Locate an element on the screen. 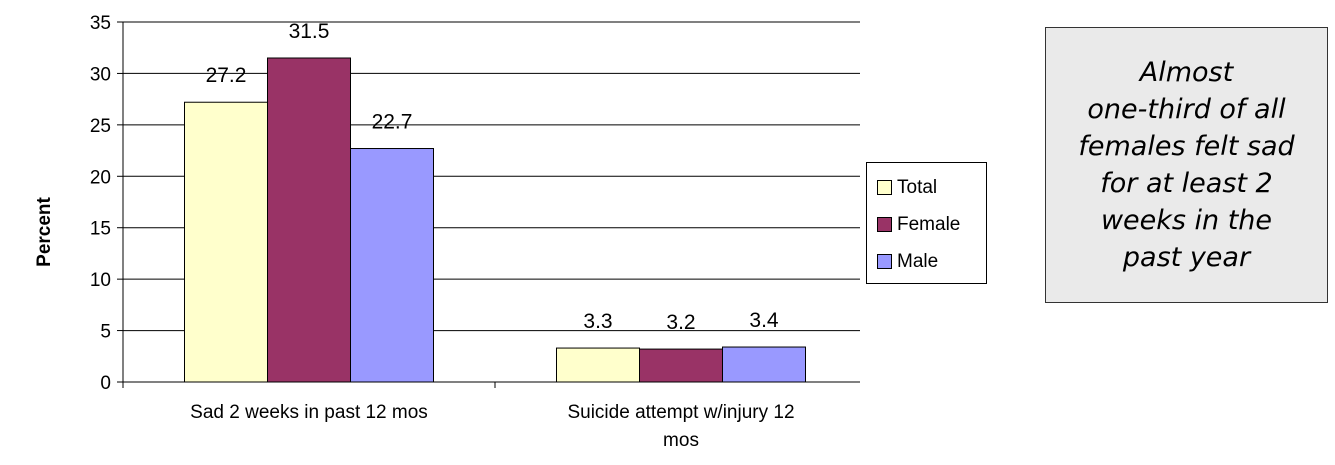 Image resolution: width=1335 pixels, height=465 pixels. y-tick-label: 15 is located at coordinates (100, 229).